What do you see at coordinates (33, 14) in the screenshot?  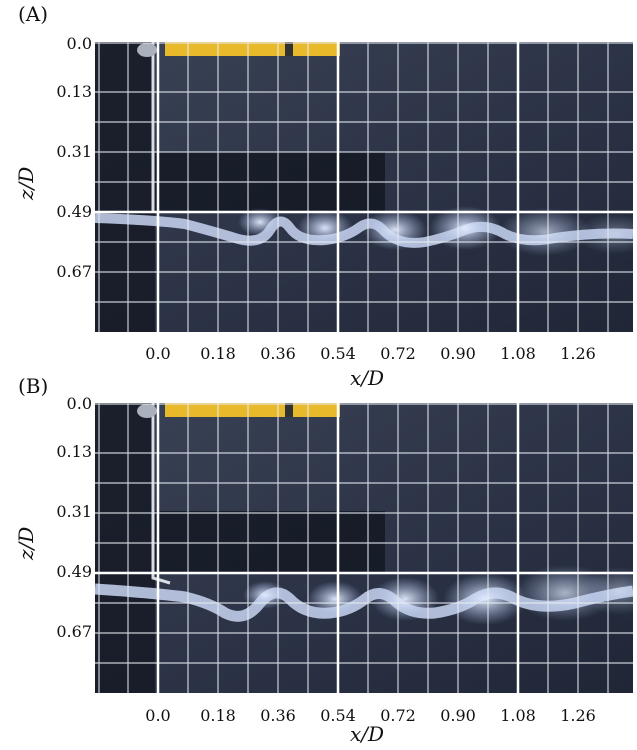 I see `panel-label: (A)` at bounding box center [33, 14].